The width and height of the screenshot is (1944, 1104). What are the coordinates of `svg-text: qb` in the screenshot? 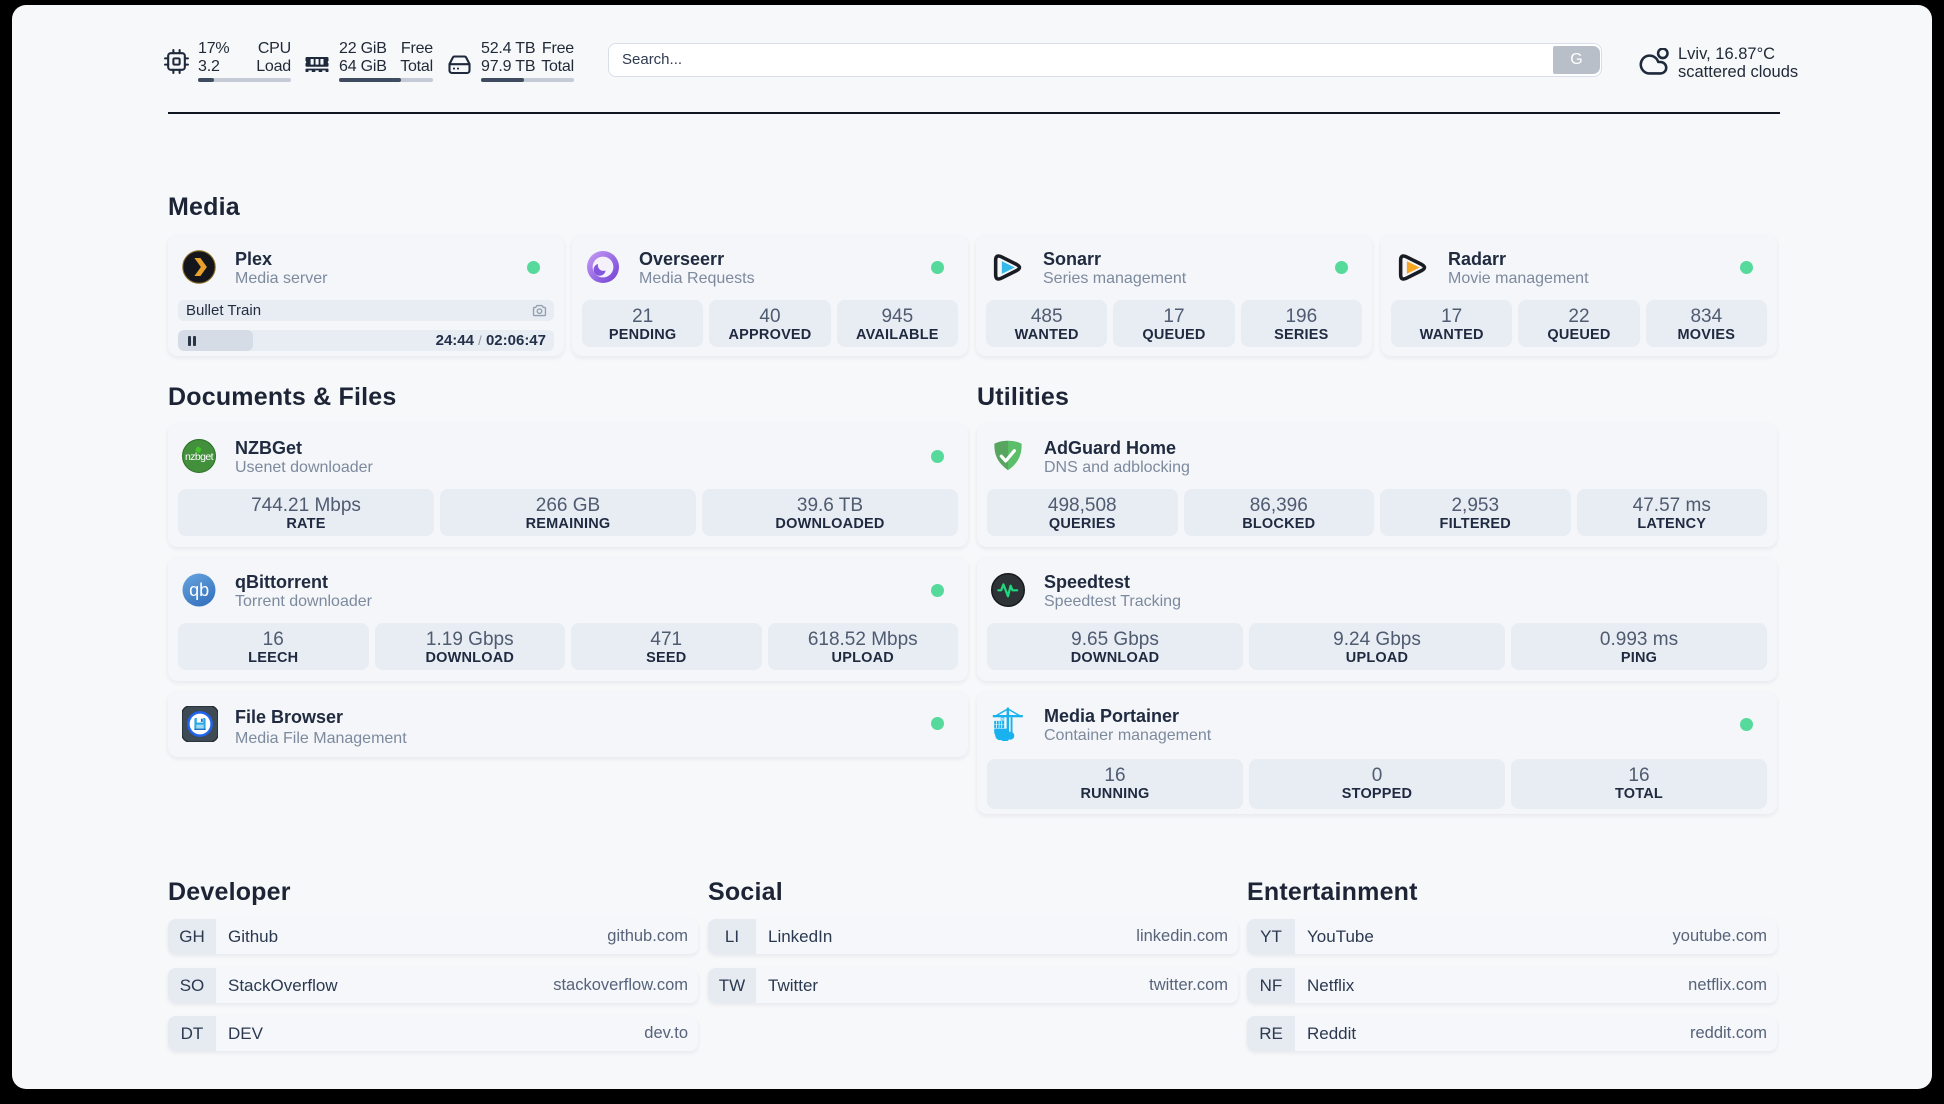 It's located at (199, 590).